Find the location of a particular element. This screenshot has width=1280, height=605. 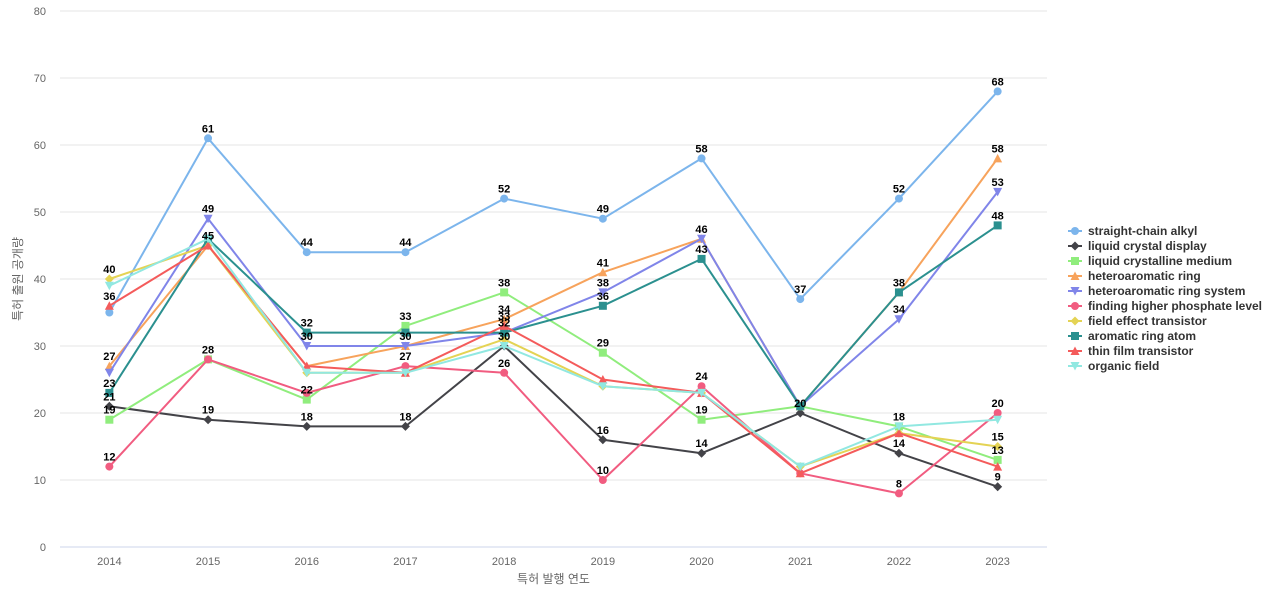

legend-label: heteroaromatic ring system is located at coordinates (1166, 291).